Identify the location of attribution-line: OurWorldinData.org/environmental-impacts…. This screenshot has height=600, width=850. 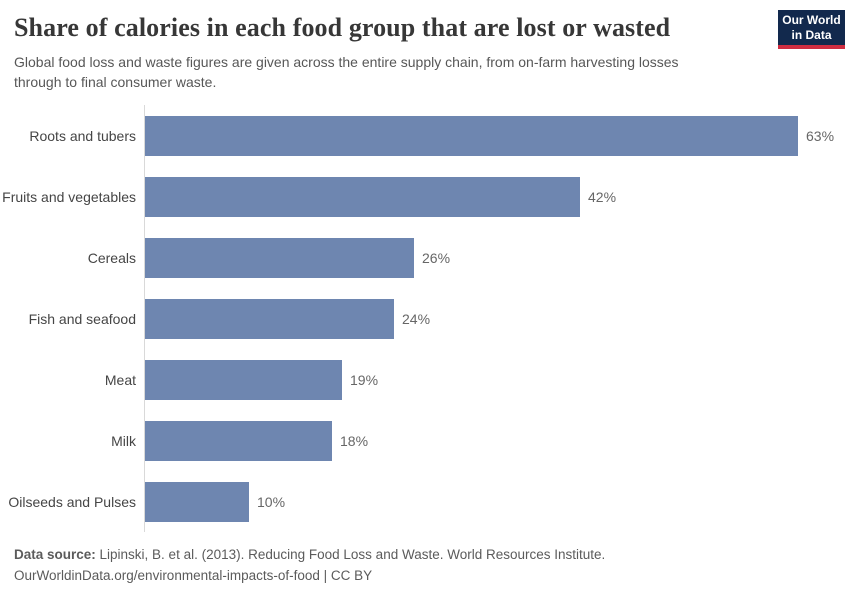
(193, 576).